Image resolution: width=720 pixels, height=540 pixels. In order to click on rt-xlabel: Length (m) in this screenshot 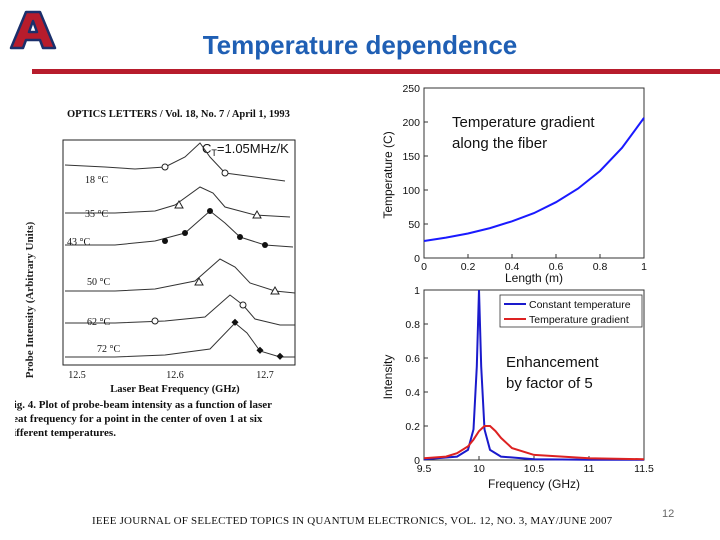, I will do `click(534, 278)`.